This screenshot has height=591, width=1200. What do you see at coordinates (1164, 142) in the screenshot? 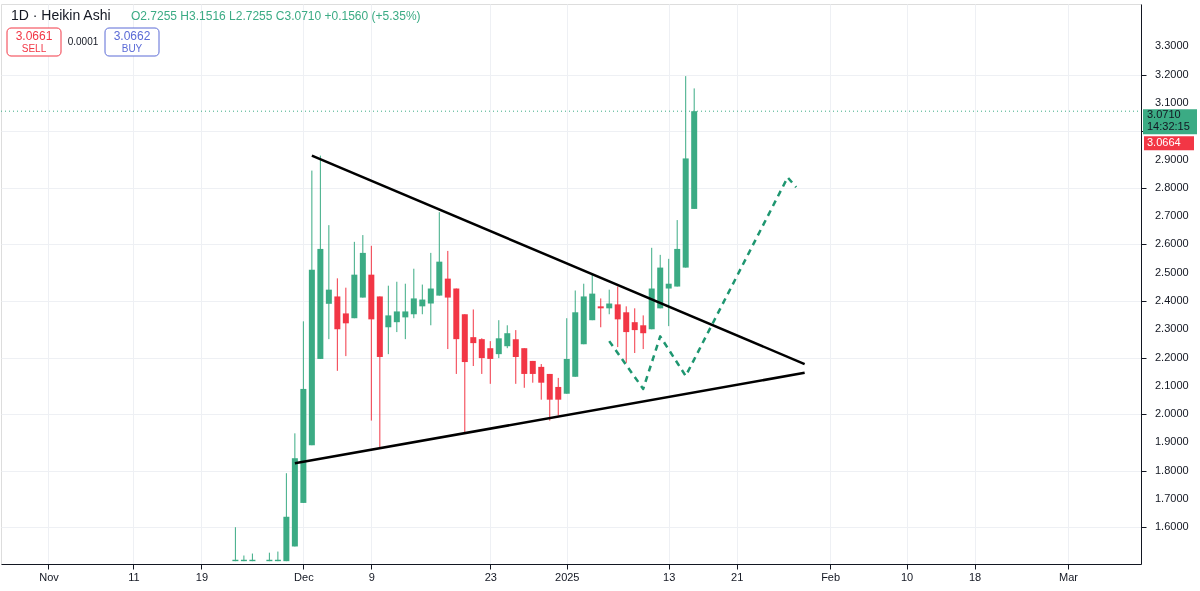
I see `text: 3.0664` at bounding box center [1164, 142].